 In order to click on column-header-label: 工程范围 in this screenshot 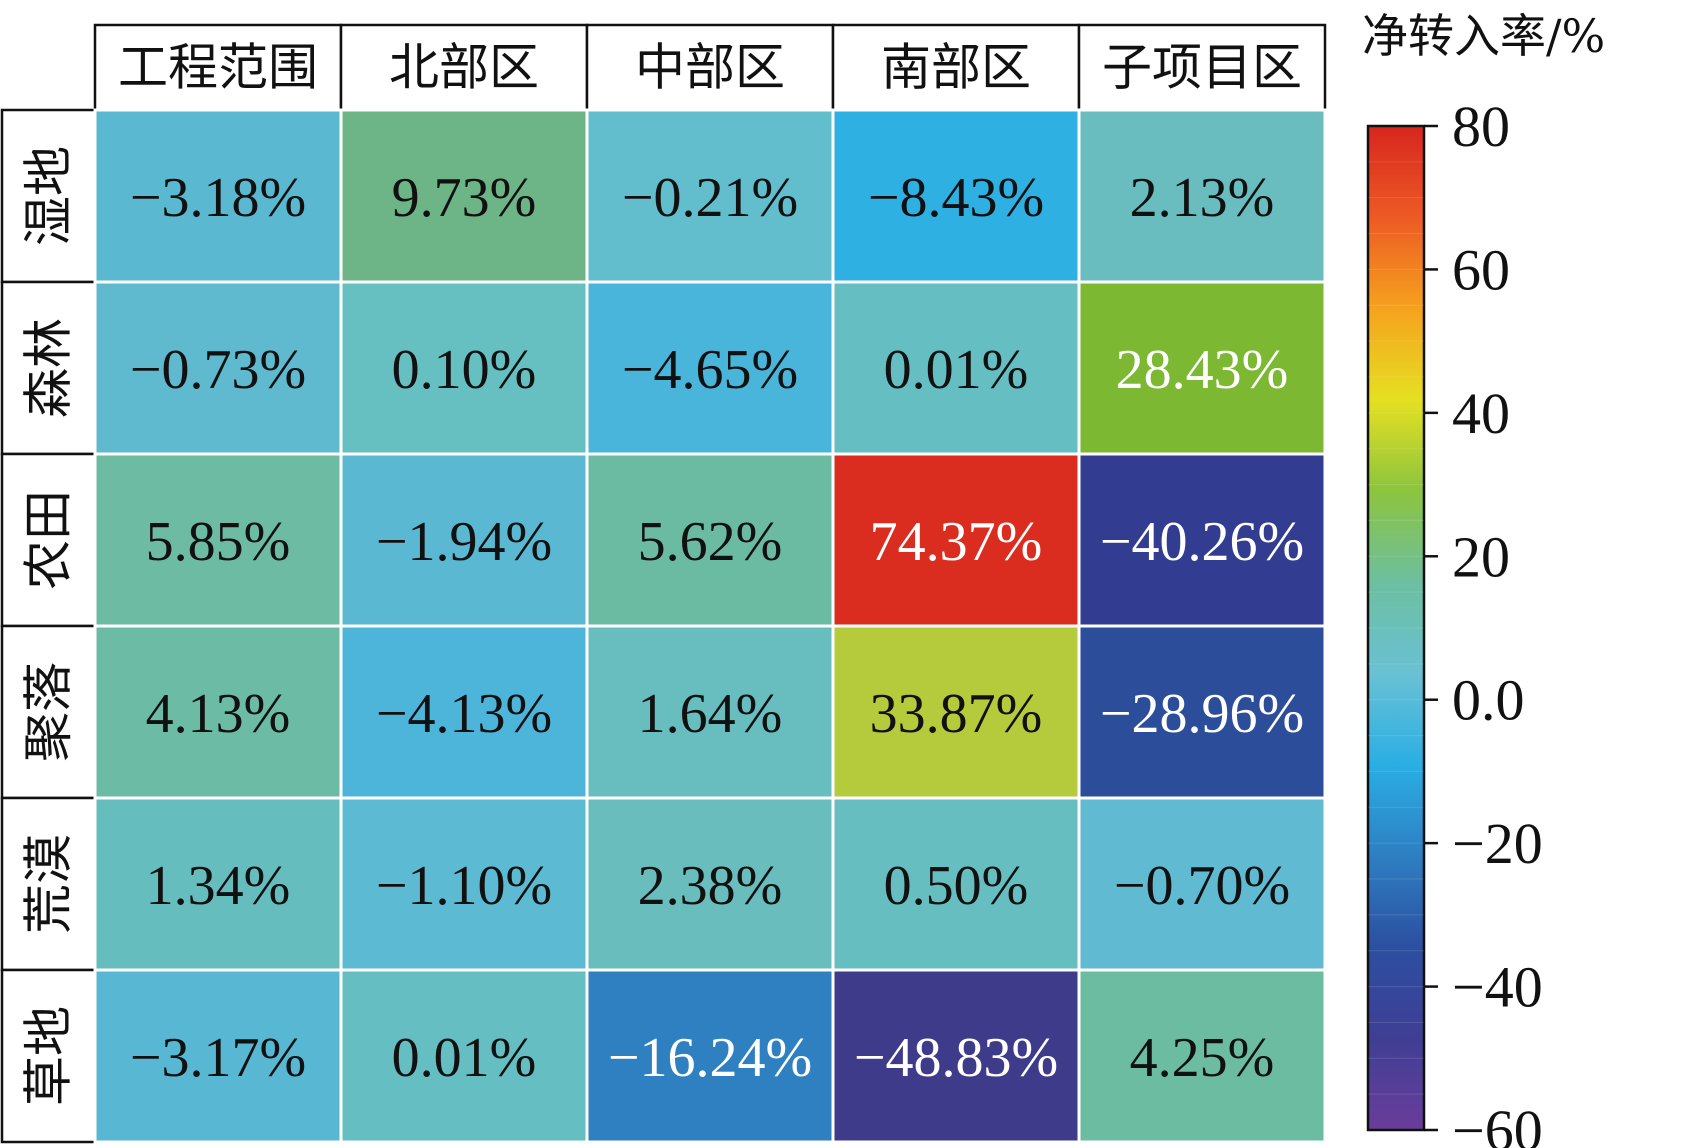, I will do `click(218, 68)`.